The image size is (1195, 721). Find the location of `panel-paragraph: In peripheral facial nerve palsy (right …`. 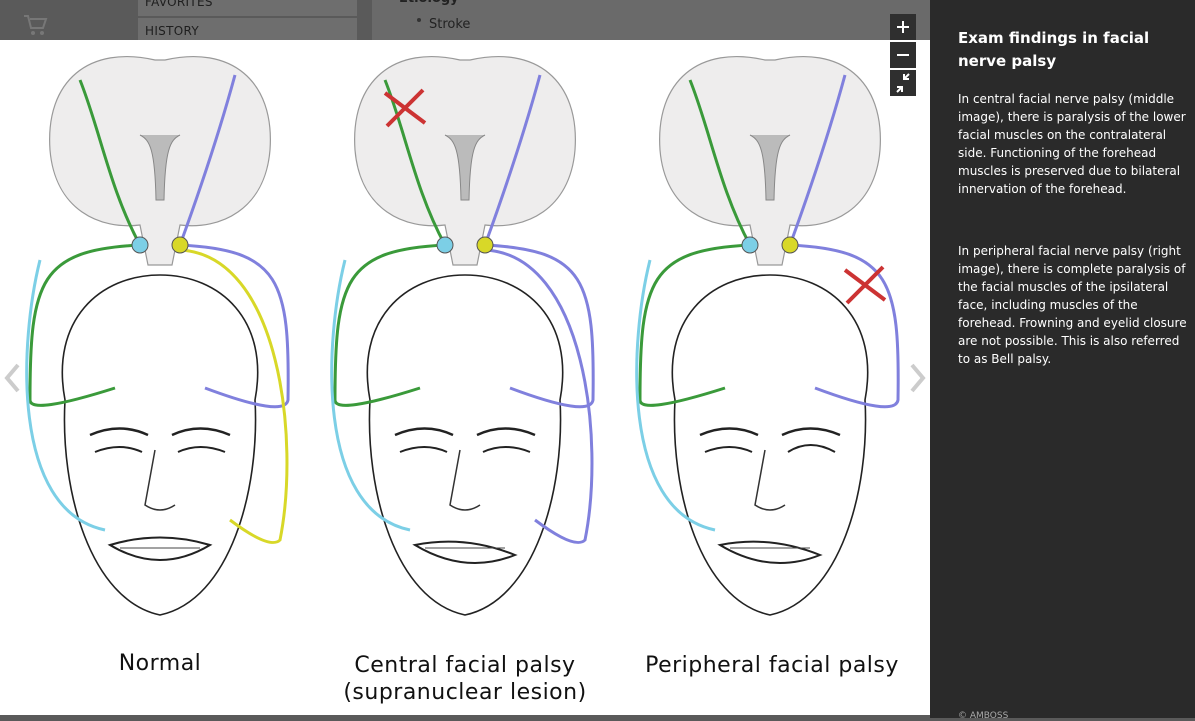

panel-paragraph: In peripheral facial nerve palsy (right … is located at coordinates (1072, 305).